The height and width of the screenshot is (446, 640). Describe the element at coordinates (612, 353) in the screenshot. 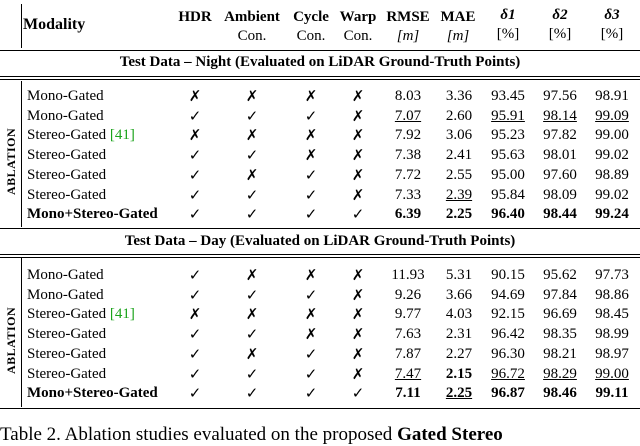

I see `metric-cell-d3: 98.97` at that location.